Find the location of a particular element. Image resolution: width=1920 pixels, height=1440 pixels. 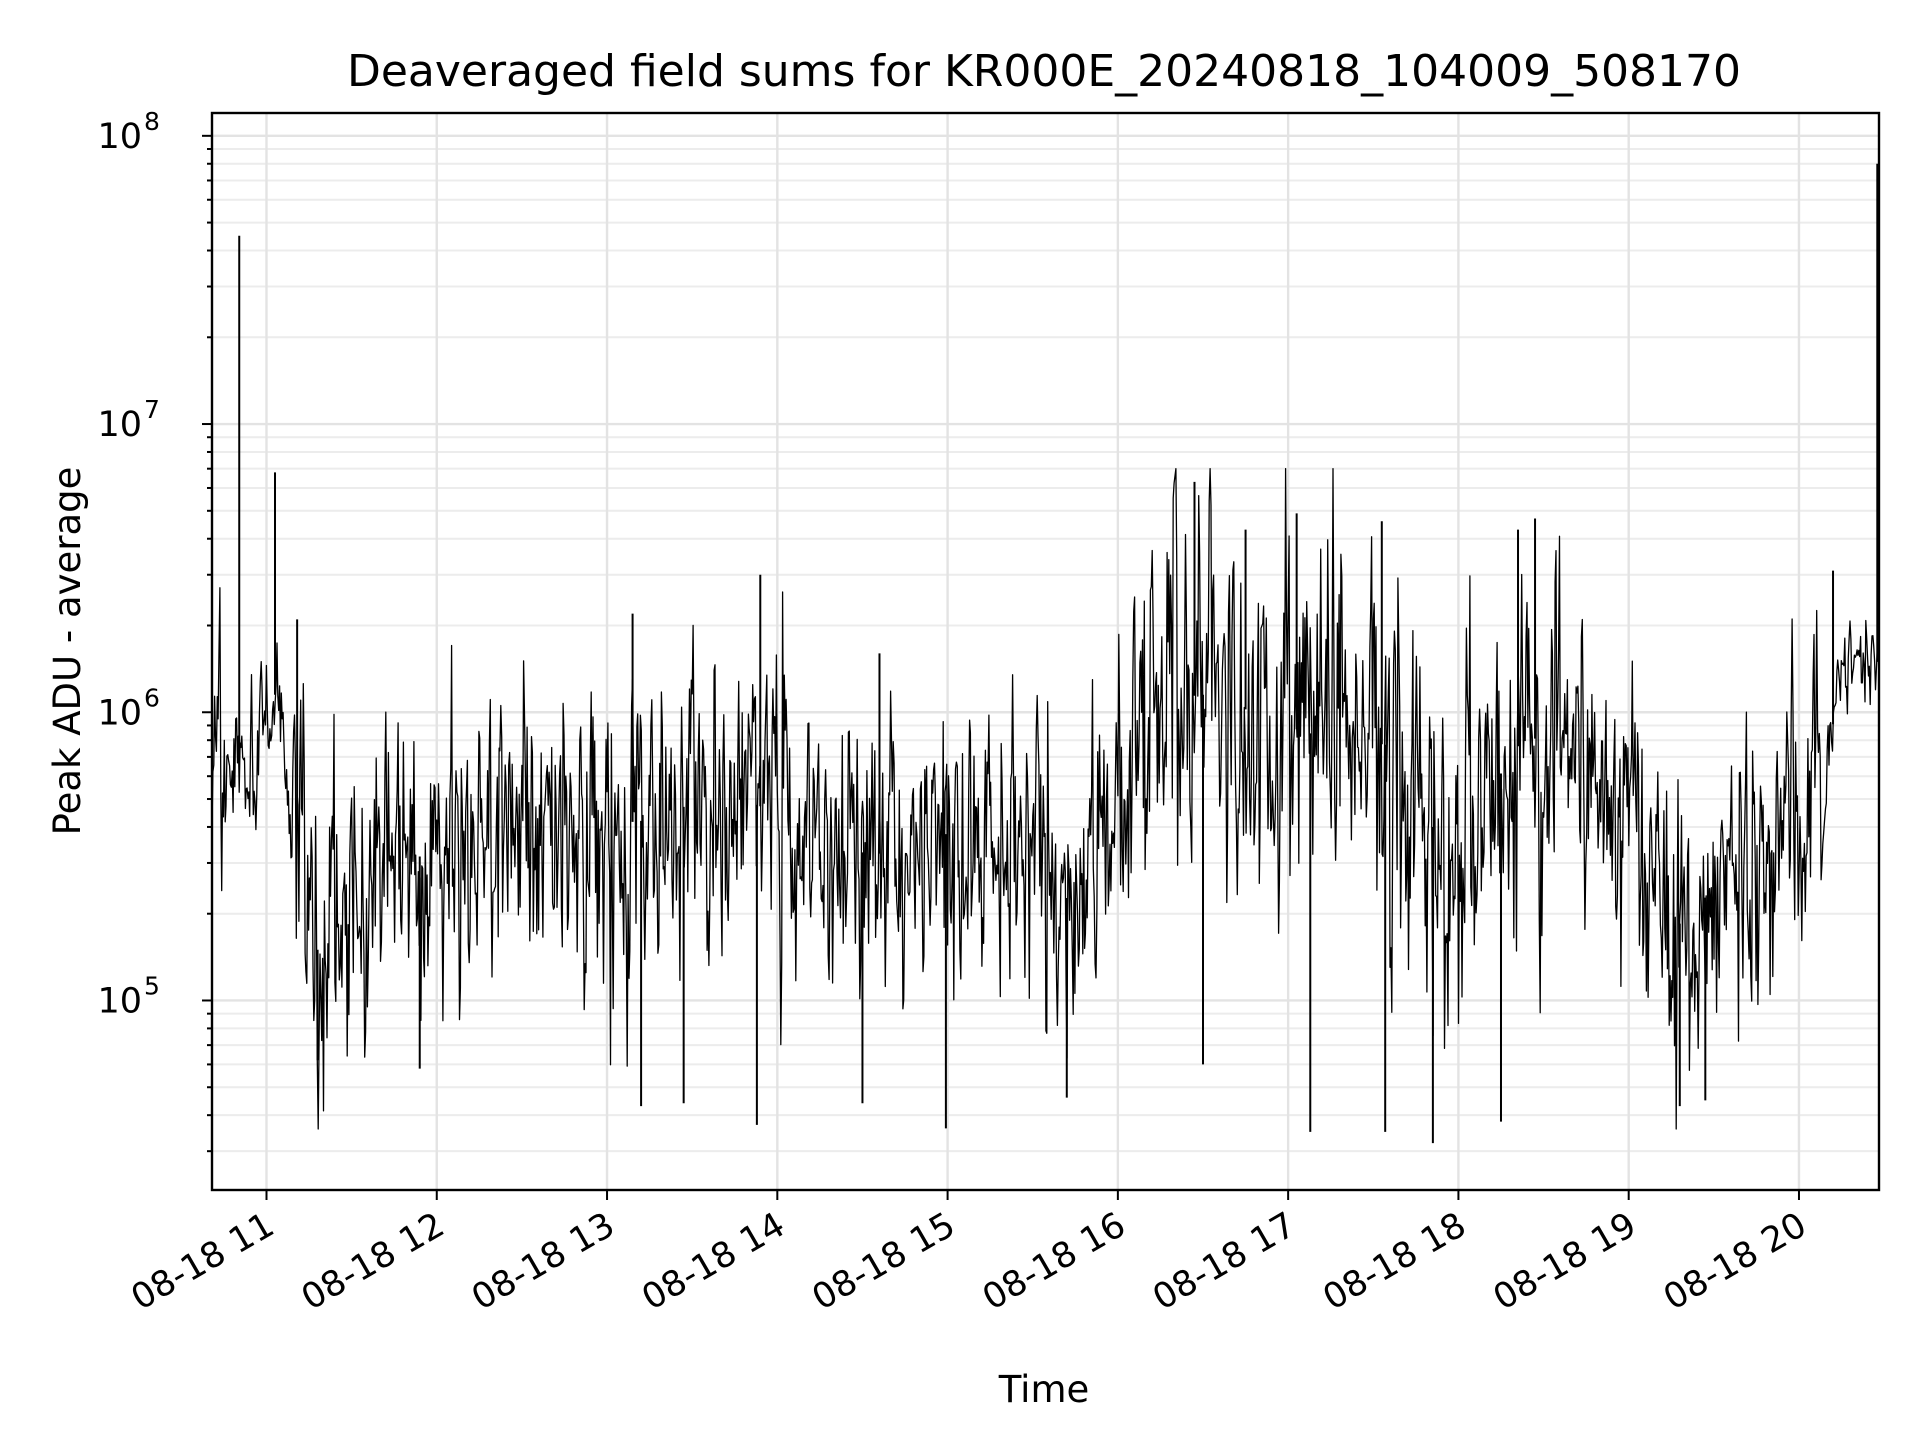

x-axis-label: Time is located at coordinates (1044, 1389).